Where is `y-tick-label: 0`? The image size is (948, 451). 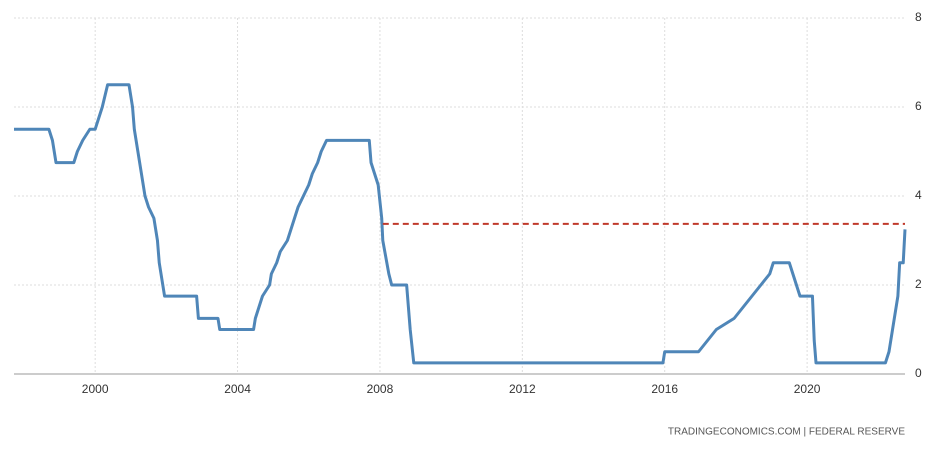
y-tick-label: 0 is located at coordinates (918, 373).